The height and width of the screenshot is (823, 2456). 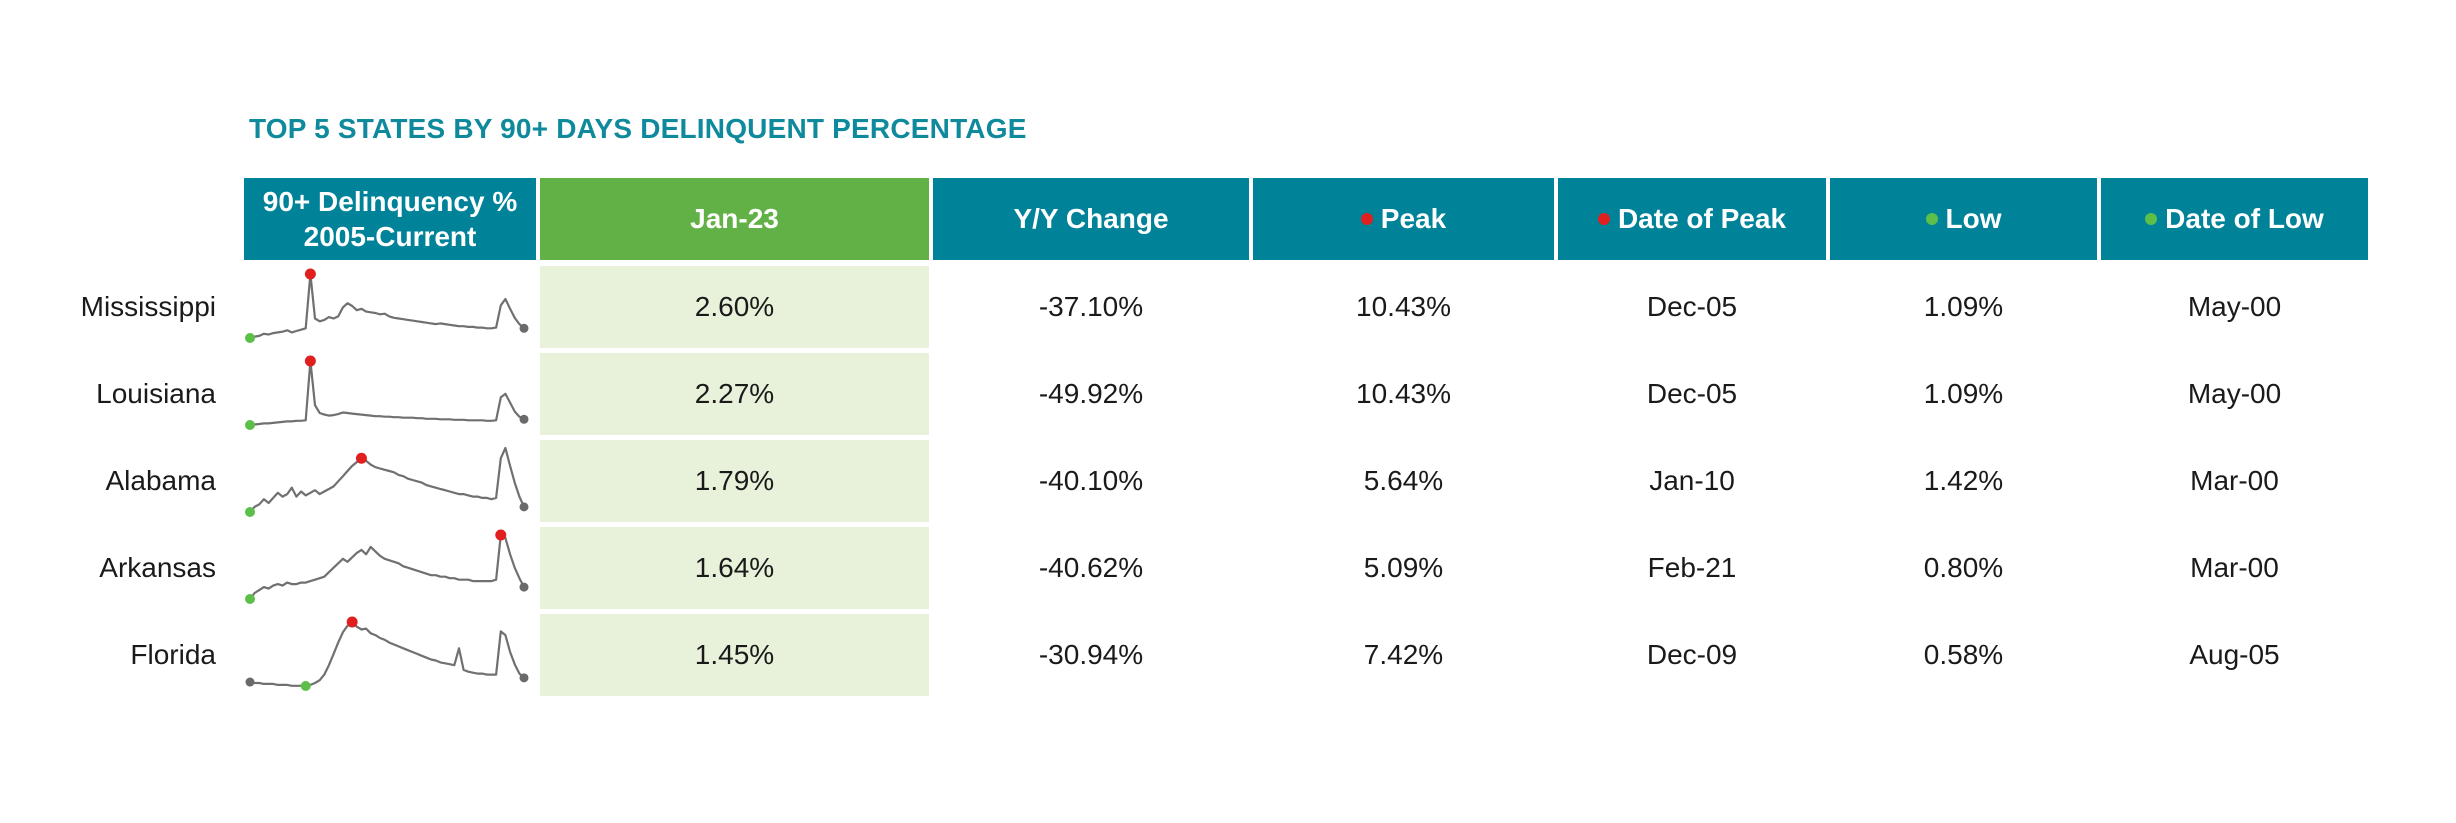 I want to click on header-low-label: Low, so click(x=1973, y=218).